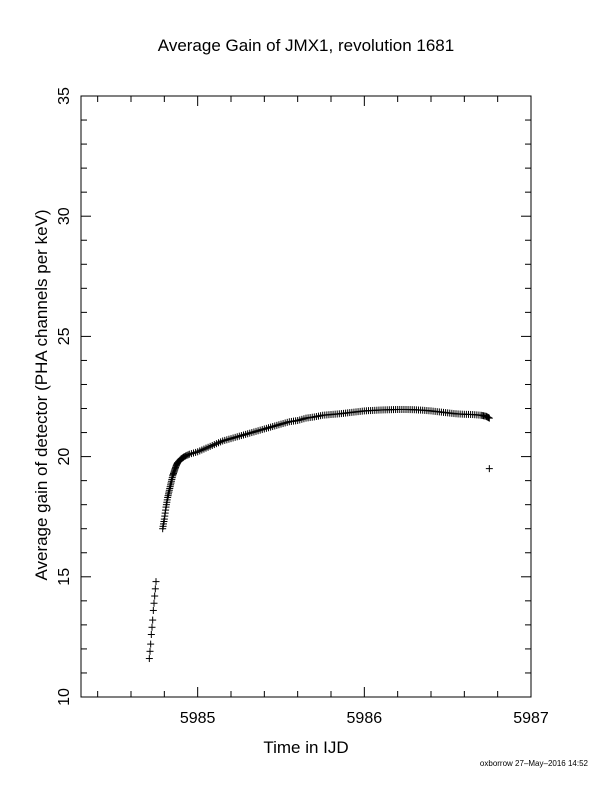 The image size is (612, 792). I want to click on y-tick-label: 10, so click(64, 697).